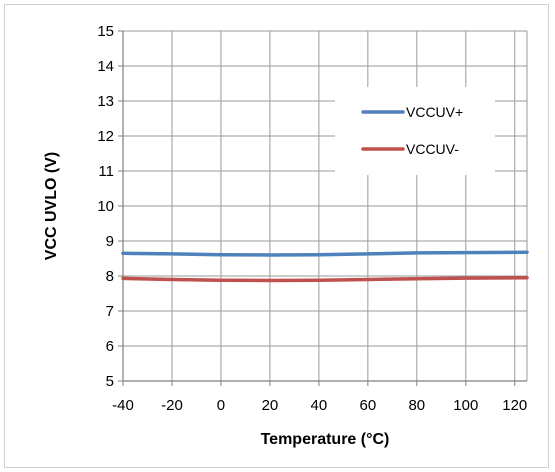 The width and height of the screenshot is (555, 472). I want to click on x-tick-label: 40, so click(319, 405).